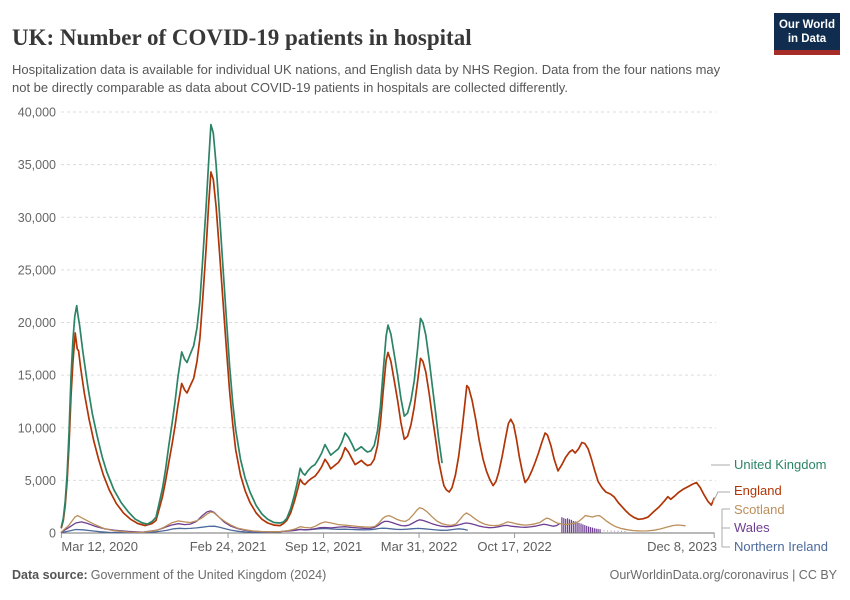  Describe the element at coordinates (50, 575) in the screenshot. I see `data-source-label: Data source:` at that location.